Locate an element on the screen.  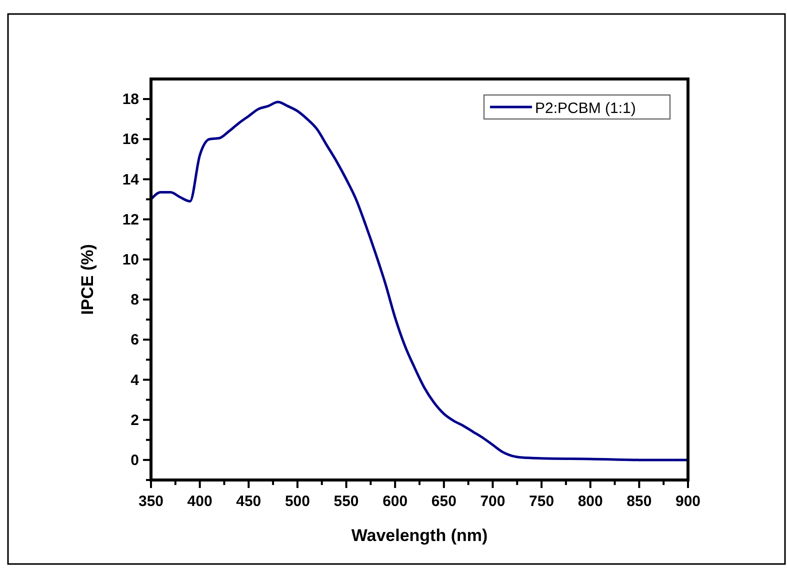
x-tick-label: 450 is located at coordinates (249, 501).